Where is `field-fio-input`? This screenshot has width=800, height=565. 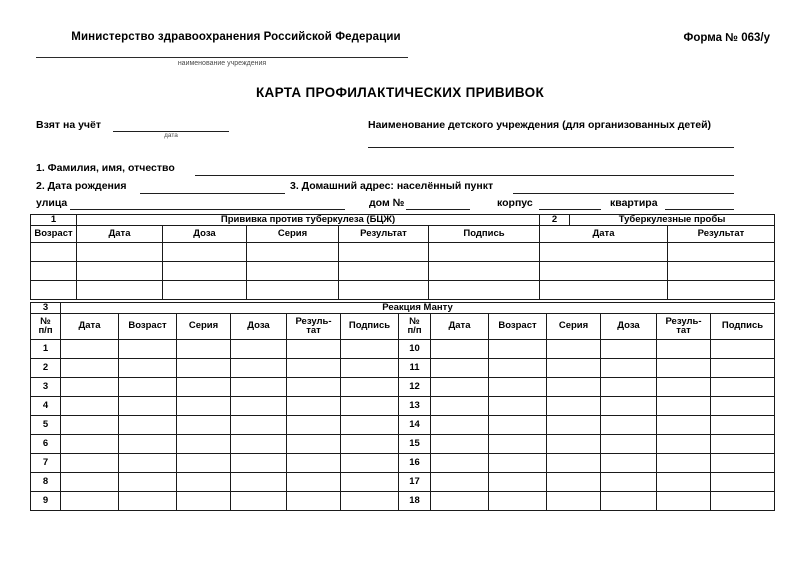
field-fio-input is located at coordinates (464, 175).